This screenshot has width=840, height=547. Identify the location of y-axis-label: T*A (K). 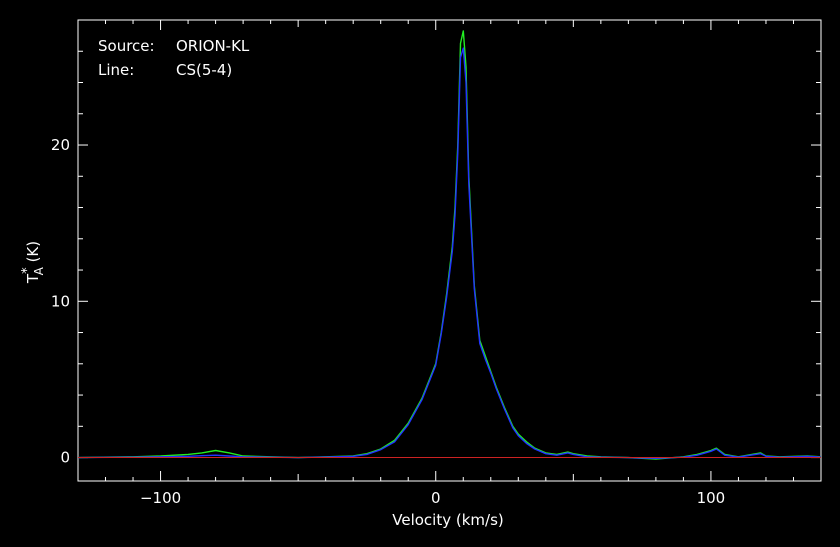
(33, 262).